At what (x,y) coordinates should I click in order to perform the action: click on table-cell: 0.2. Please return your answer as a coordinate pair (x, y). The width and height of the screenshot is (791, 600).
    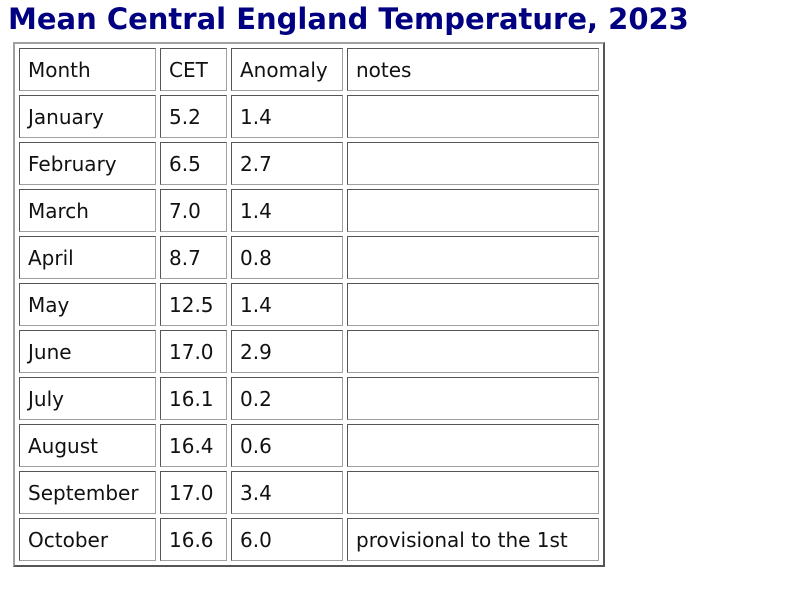
    Looking at the image, I should click on (287, 398).